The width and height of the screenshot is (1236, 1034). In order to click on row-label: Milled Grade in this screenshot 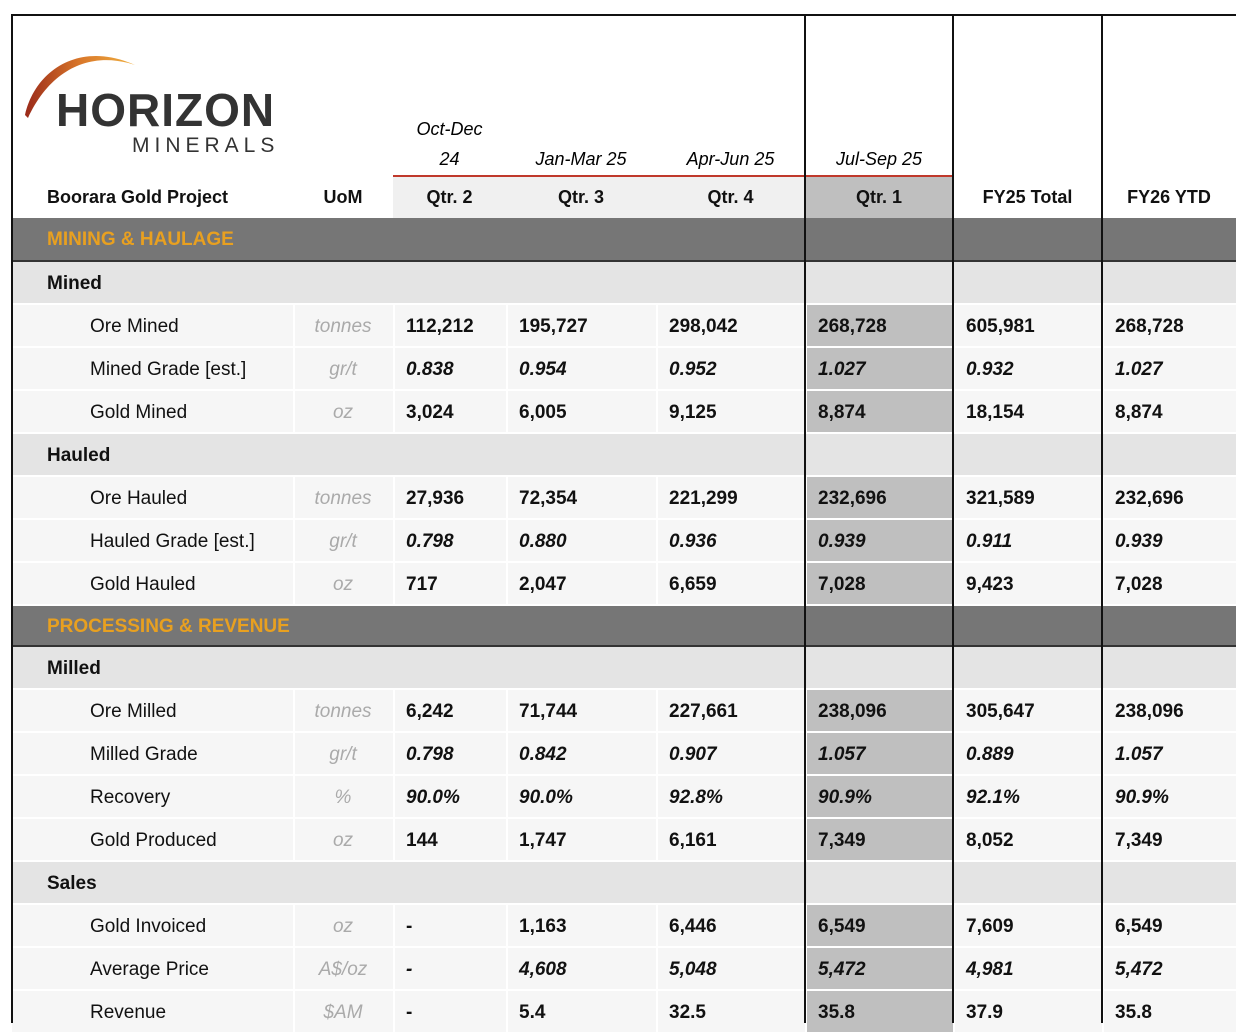, I will do `click(144, 754)`.